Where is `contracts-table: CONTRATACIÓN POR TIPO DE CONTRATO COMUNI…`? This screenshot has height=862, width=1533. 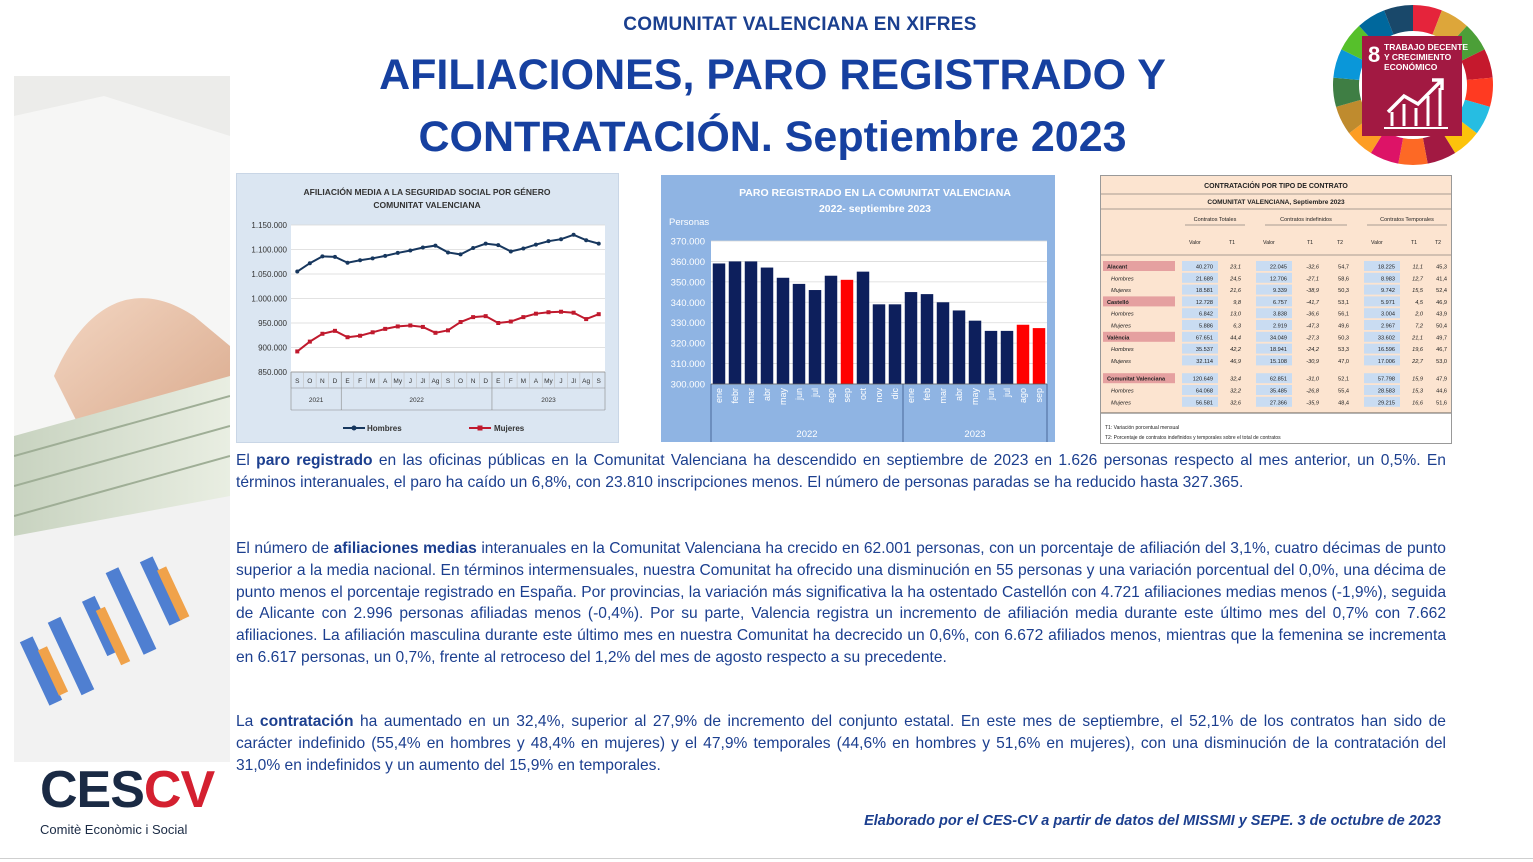 contracts-table: CONTRATACIÓN POR TIPO DE CONTRATO COMUNI… is located at coordinates (1276, 309).